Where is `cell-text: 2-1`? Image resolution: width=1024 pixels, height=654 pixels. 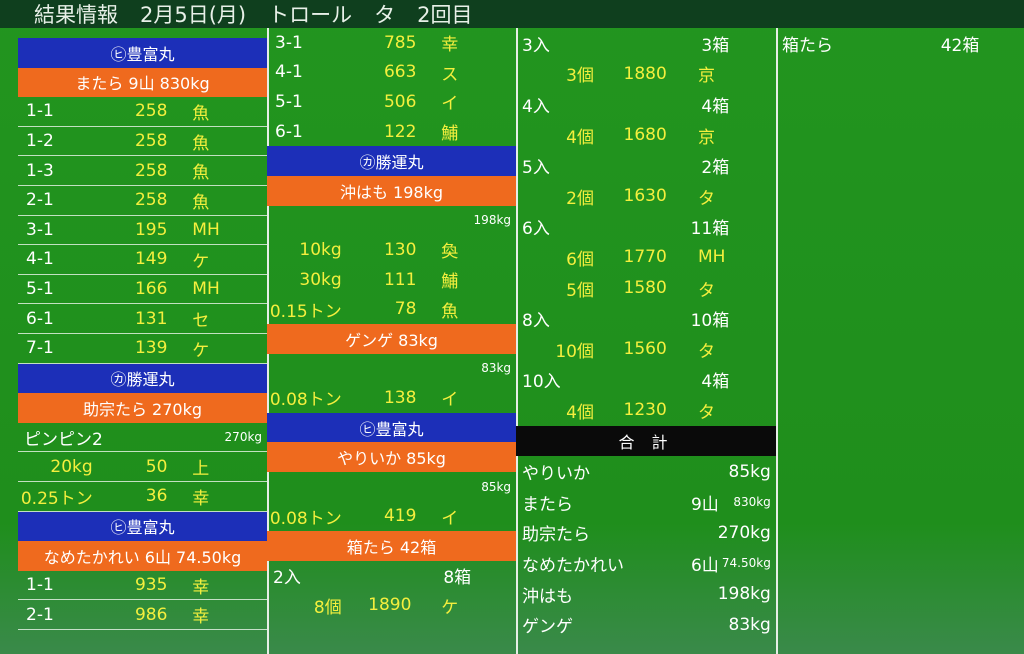 cell-text: 2-1 is located at coordinates (40, 614).